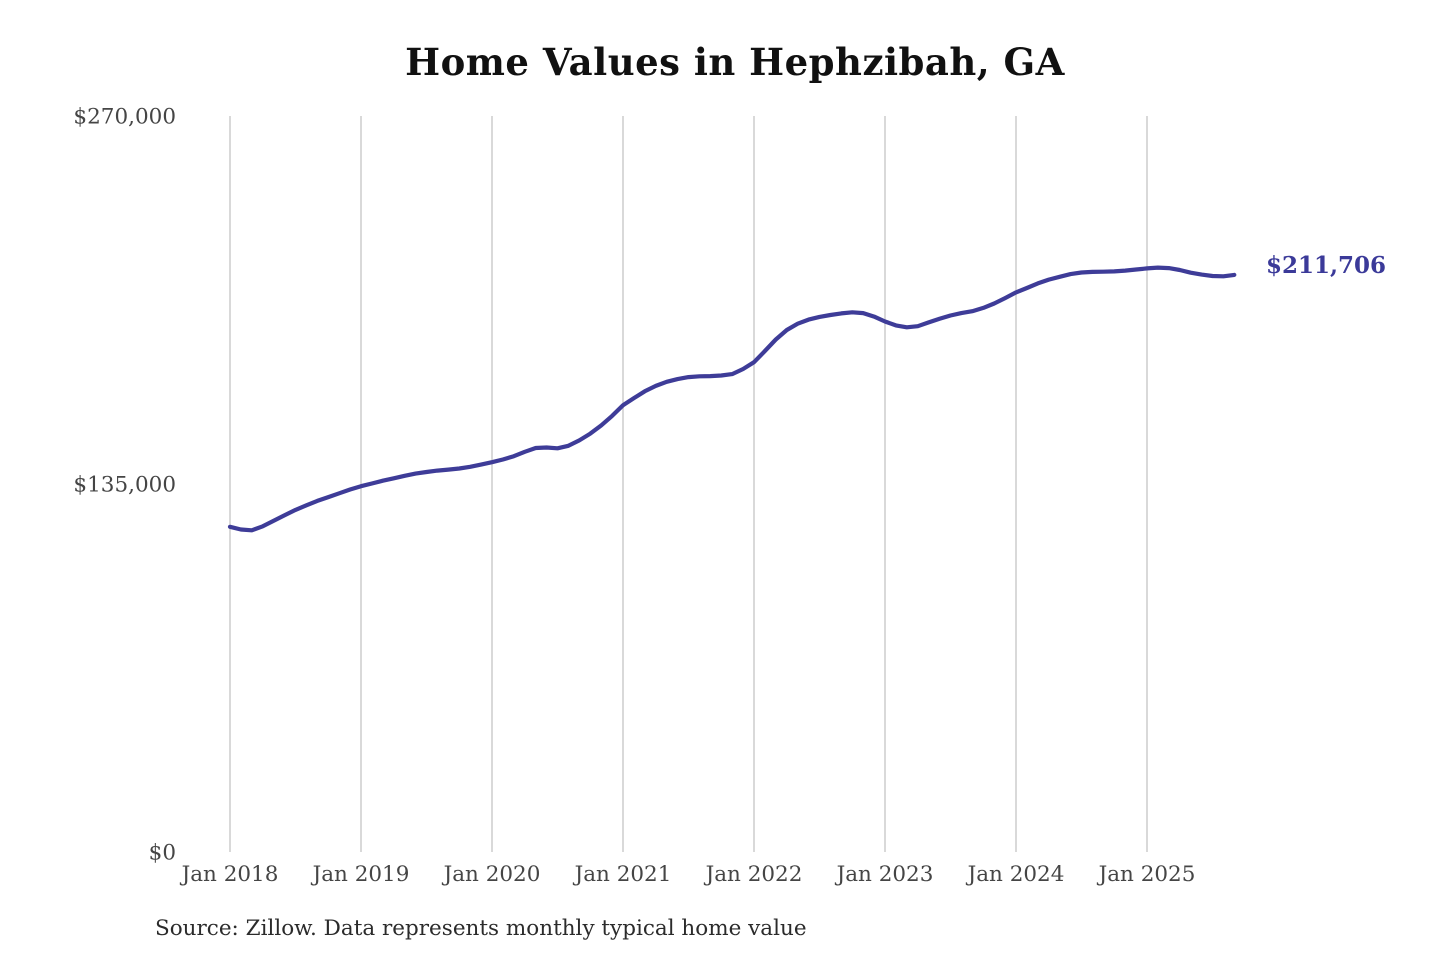 The height and width of the screenshot is (960, 1440). Describe the element at coordinates (229, 874) in the screenshot. I see `x-tick-label: Jan 2018` at that location.